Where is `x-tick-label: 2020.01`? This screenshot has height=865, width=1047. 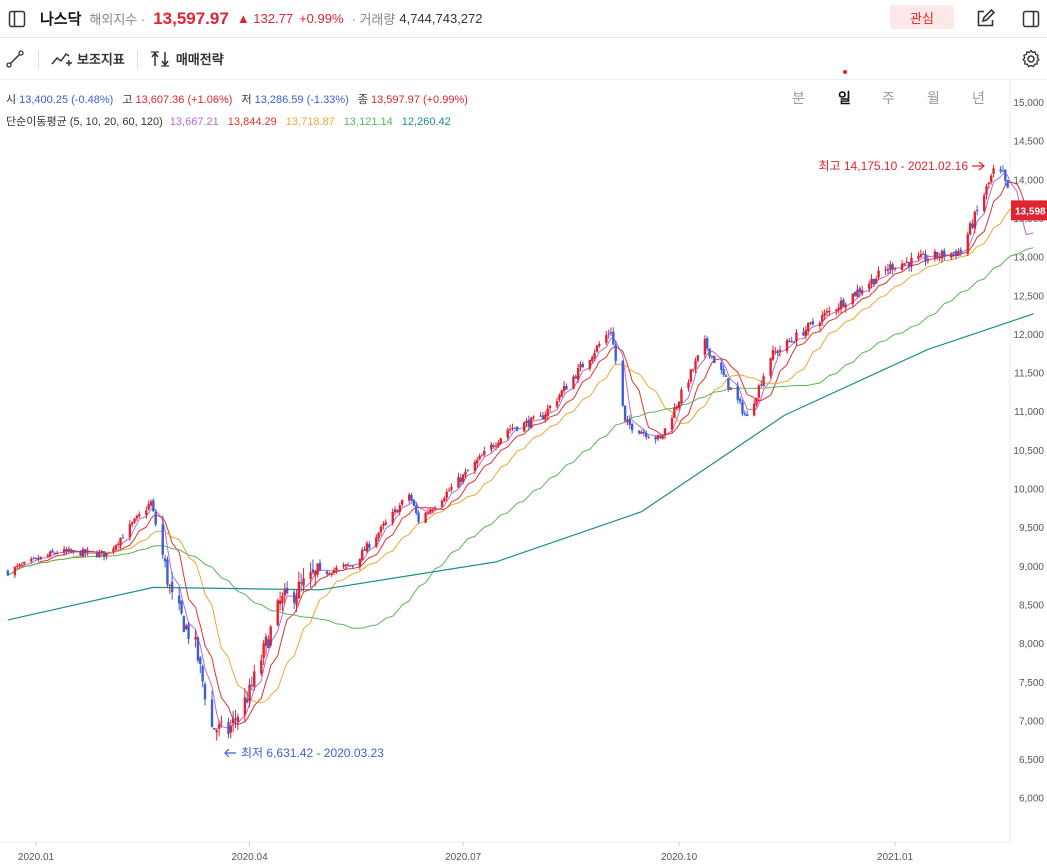
x-tick-label: 2020.01 is located at coordinates (36, 857).